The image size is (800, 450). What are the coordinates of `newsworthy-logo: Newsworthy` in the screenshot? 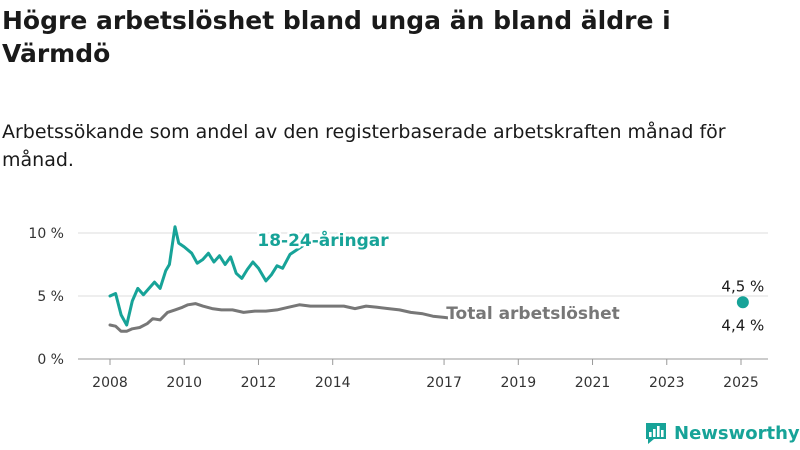 It's located at (722, 433).